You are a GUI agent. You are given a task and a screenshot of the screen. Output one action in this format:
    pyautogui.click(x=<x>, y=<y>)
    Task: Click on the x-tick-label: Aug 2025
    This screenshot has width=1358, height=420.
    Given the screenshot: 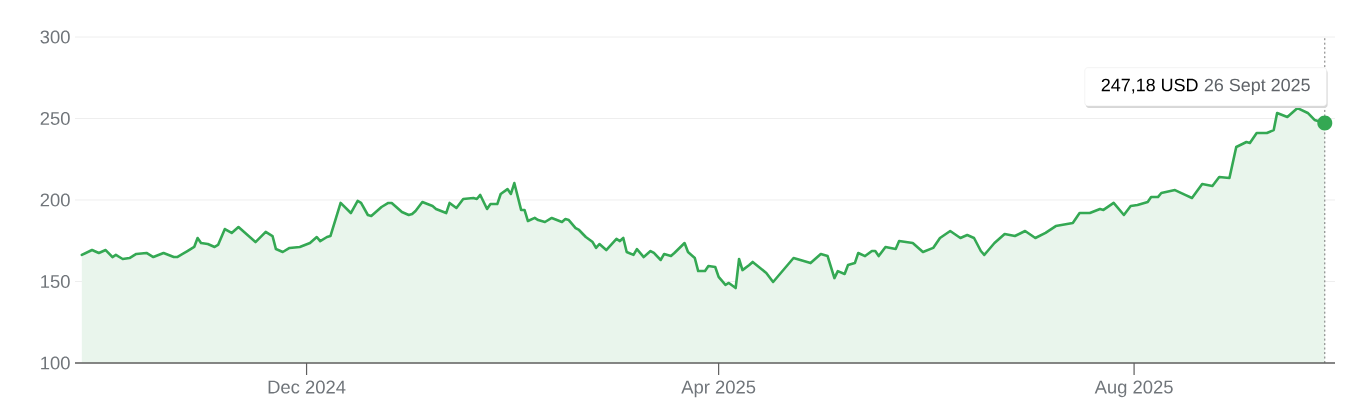 What is the action you would take?
    pyautogui.click(x=1133, y=389)
    